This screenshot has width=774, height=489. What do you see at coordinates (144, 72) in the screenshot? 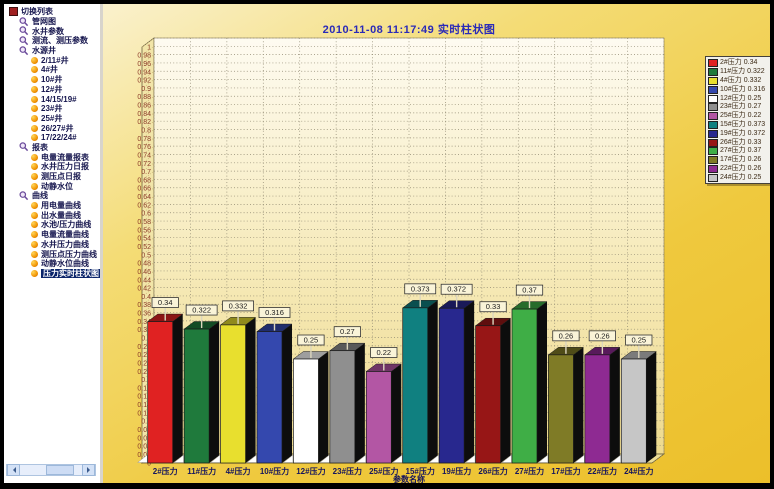
I see `y-axis-tick-label: 0.94` at bounding box center [144, 72].